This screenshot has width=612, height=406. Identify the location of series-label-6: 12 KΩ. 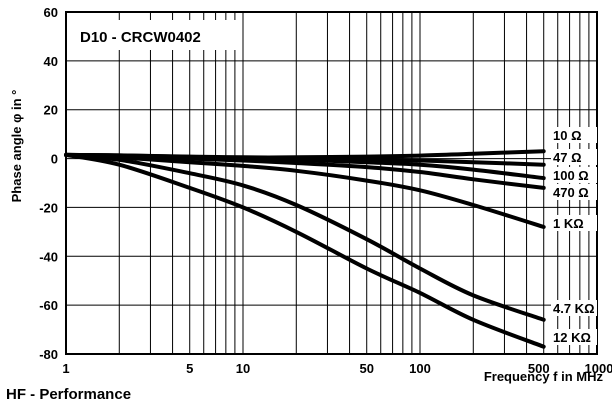
(572, 337).